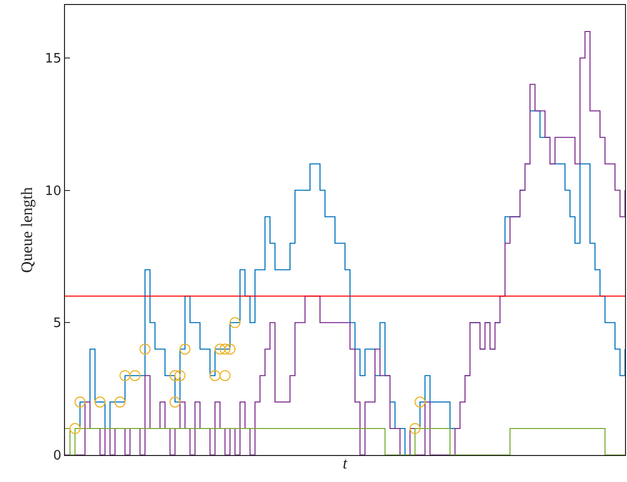 The height and width of the screenshot is (482, 627). Describe the element at coordinates (57, 324) in the screenshot. I see `y-tick-label: 5` at that location.